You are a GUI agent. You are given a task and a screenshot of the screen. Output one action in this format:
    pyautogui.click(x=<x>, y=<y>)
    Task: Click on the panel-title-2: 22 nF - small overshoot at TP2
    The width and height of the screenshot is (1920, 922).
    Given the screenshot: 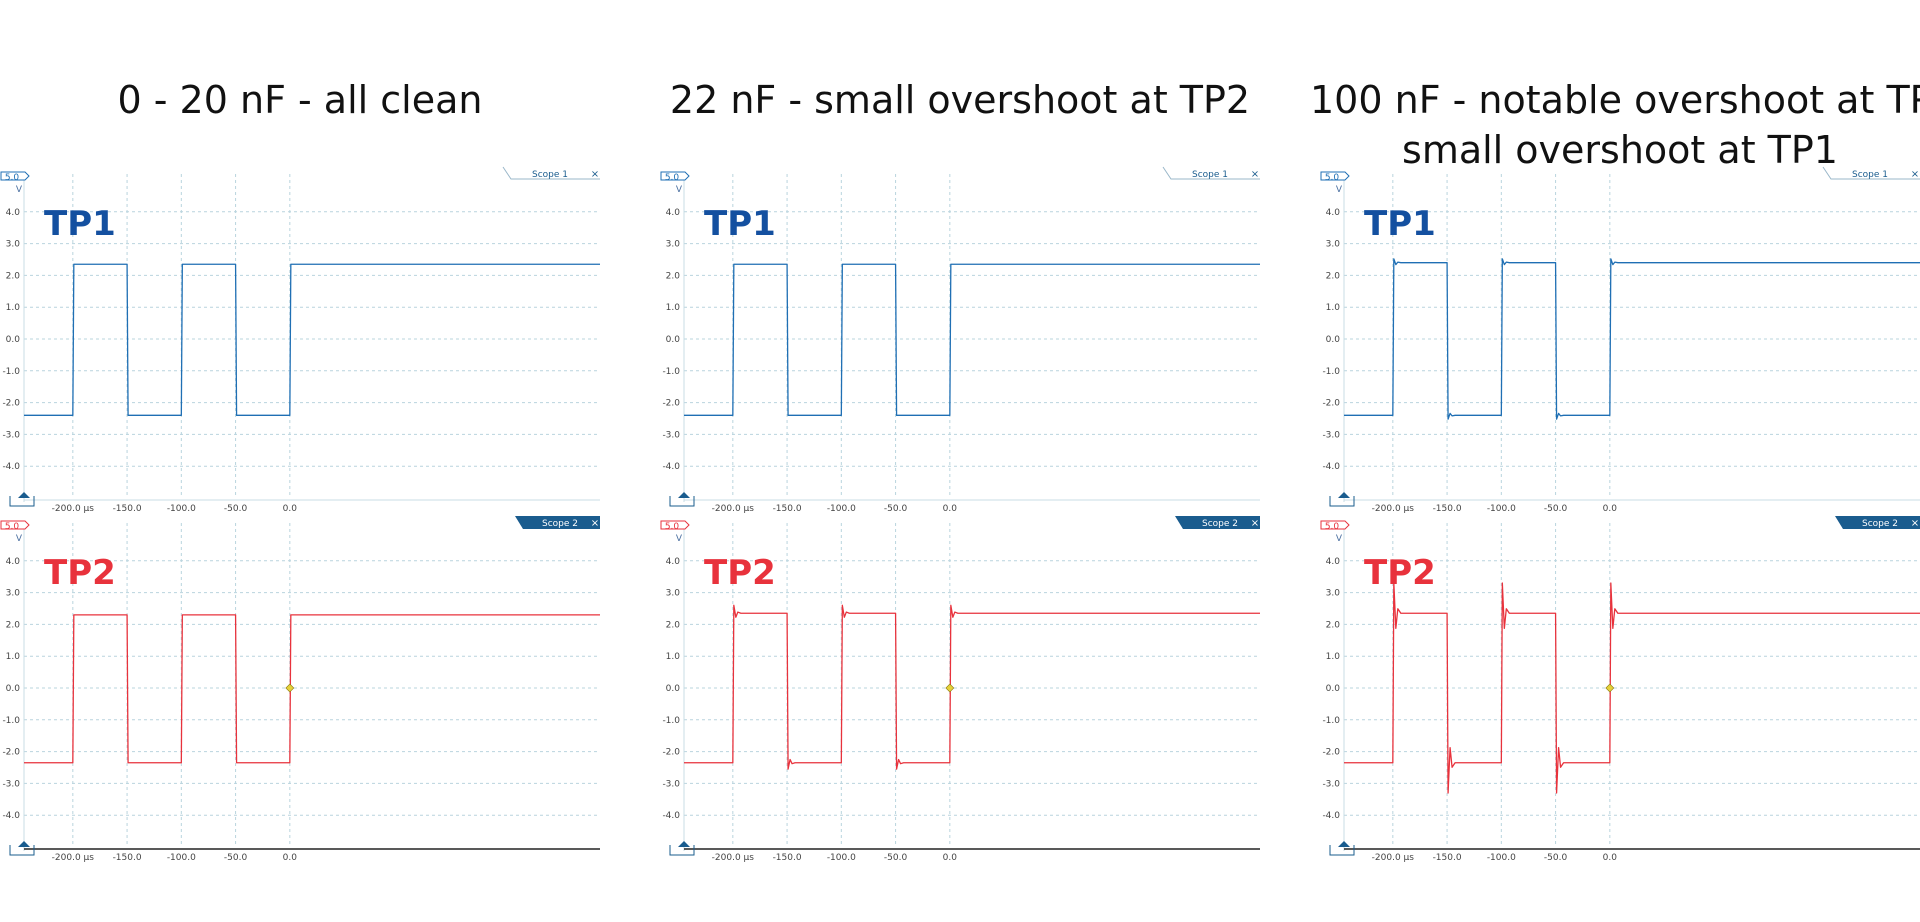 What is the action you would take?
    pyautogui.click(x=960, y=100)
    